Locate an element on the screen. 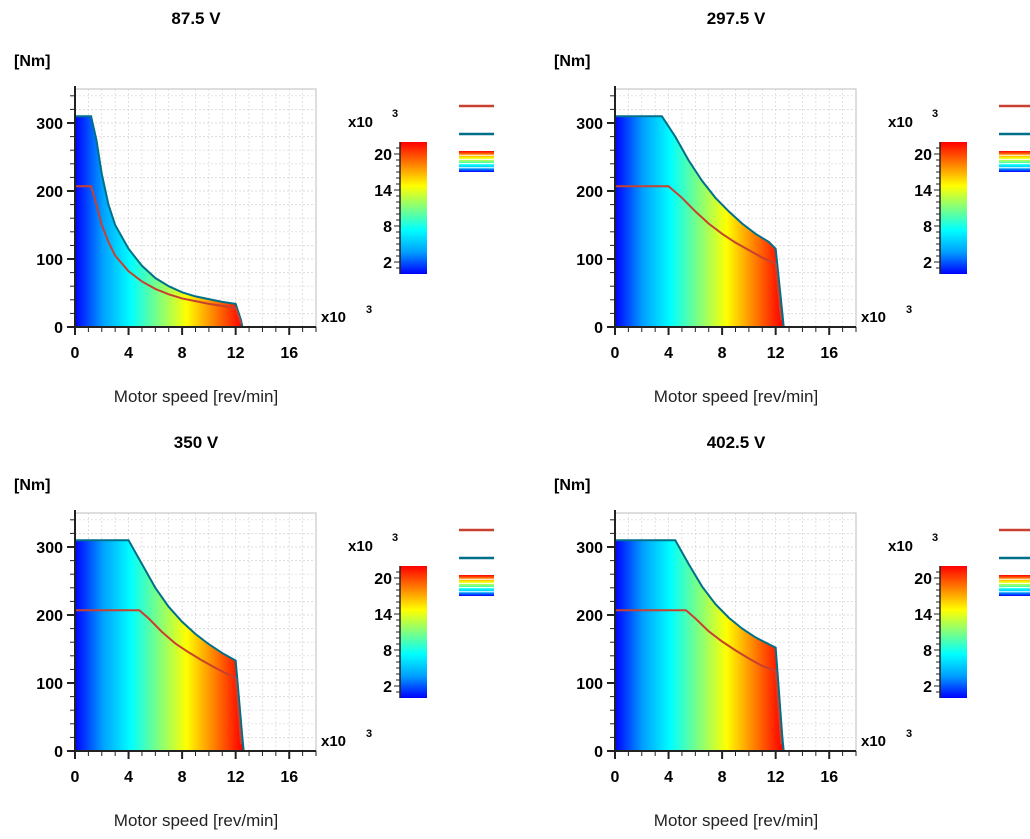 The height and width of the screenshot is (839, 1030). chart-title: 350 V is located at coordinates (196, 442).